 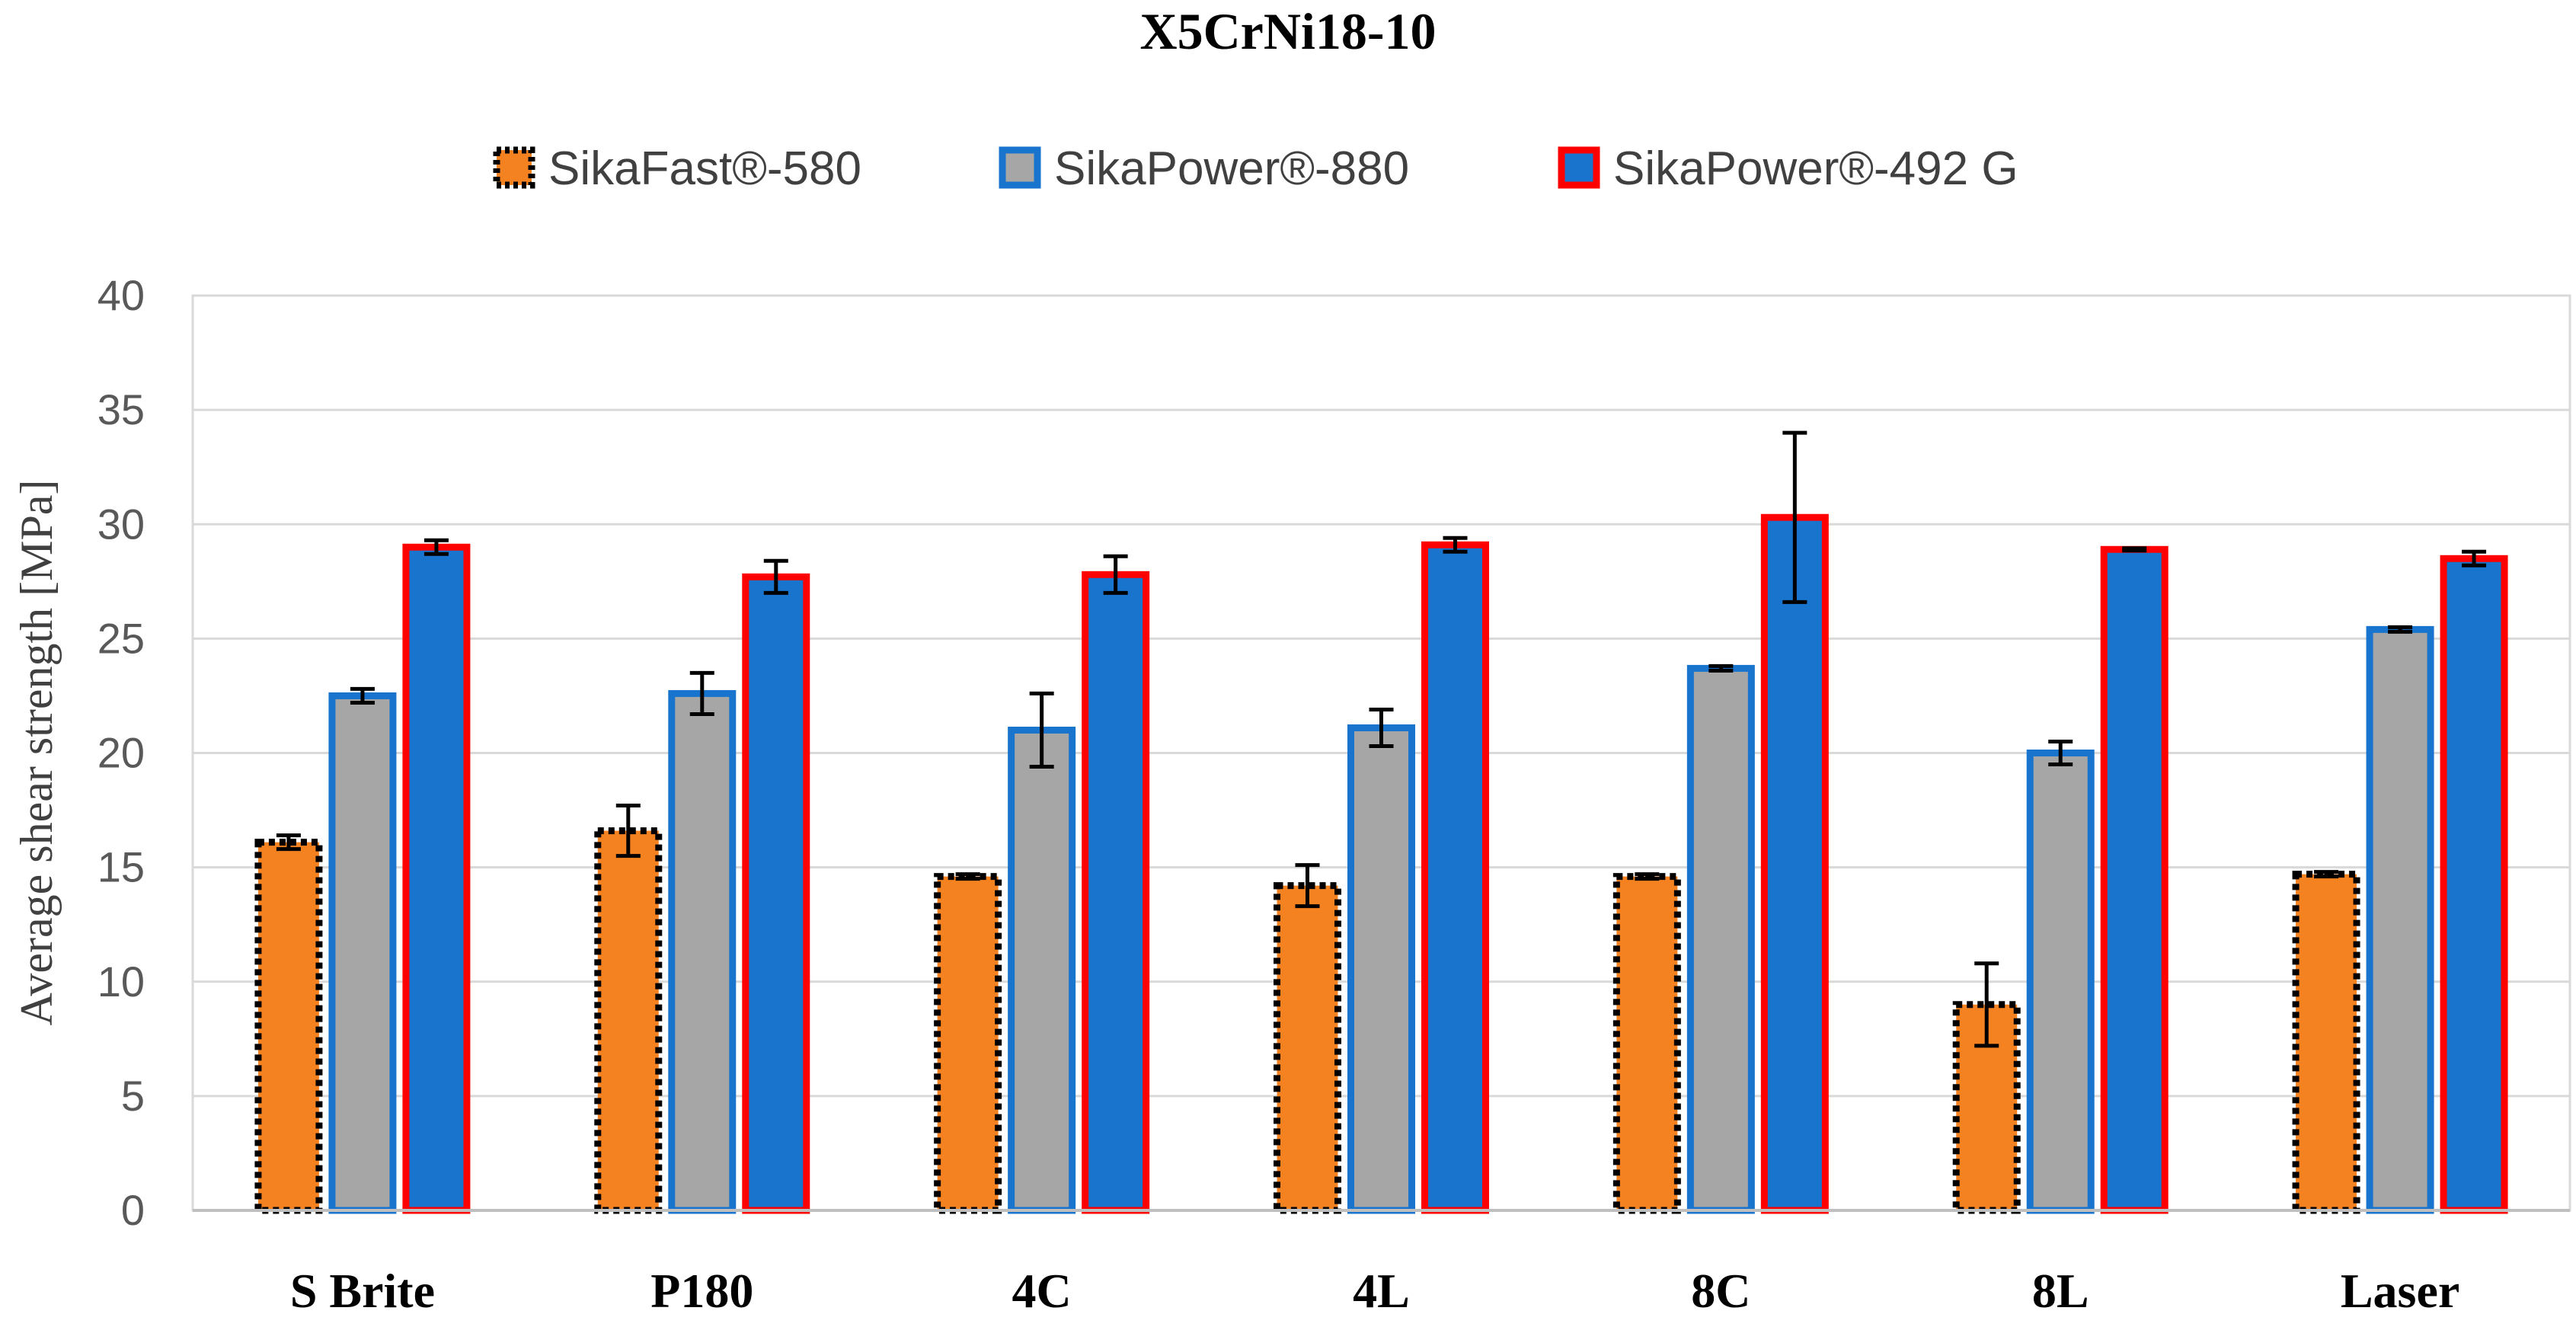 What do you see at coordinates (1287, 31) in the screenshot?
I see `chart-title: X5CrNi18-10` at bounding box center [1287, 31].